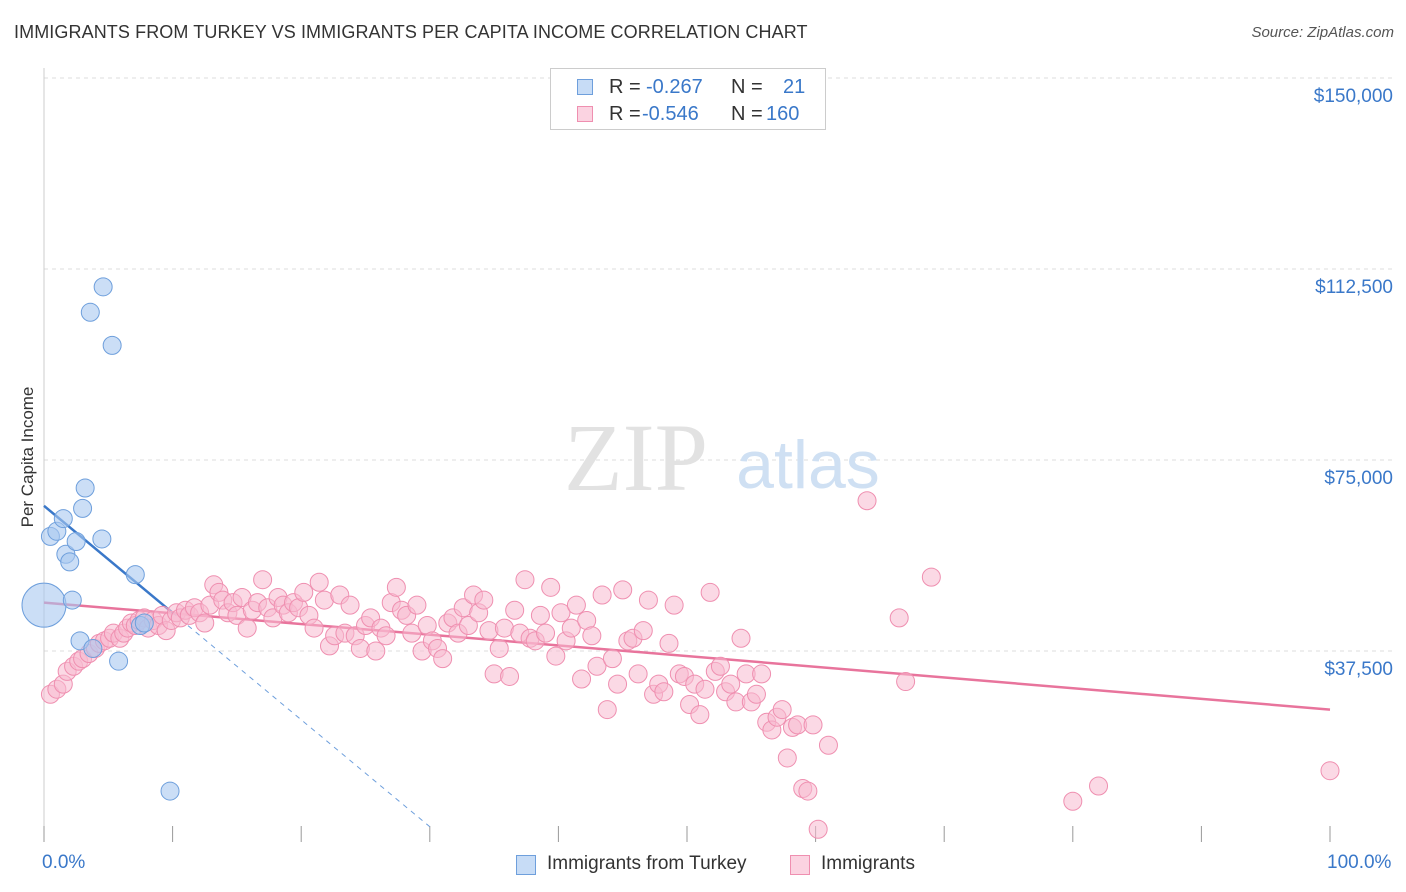 The width and height of the screenshot is (1406, 892). I want to click on bottom-legend-swatch-turkey, so click(526, 865).